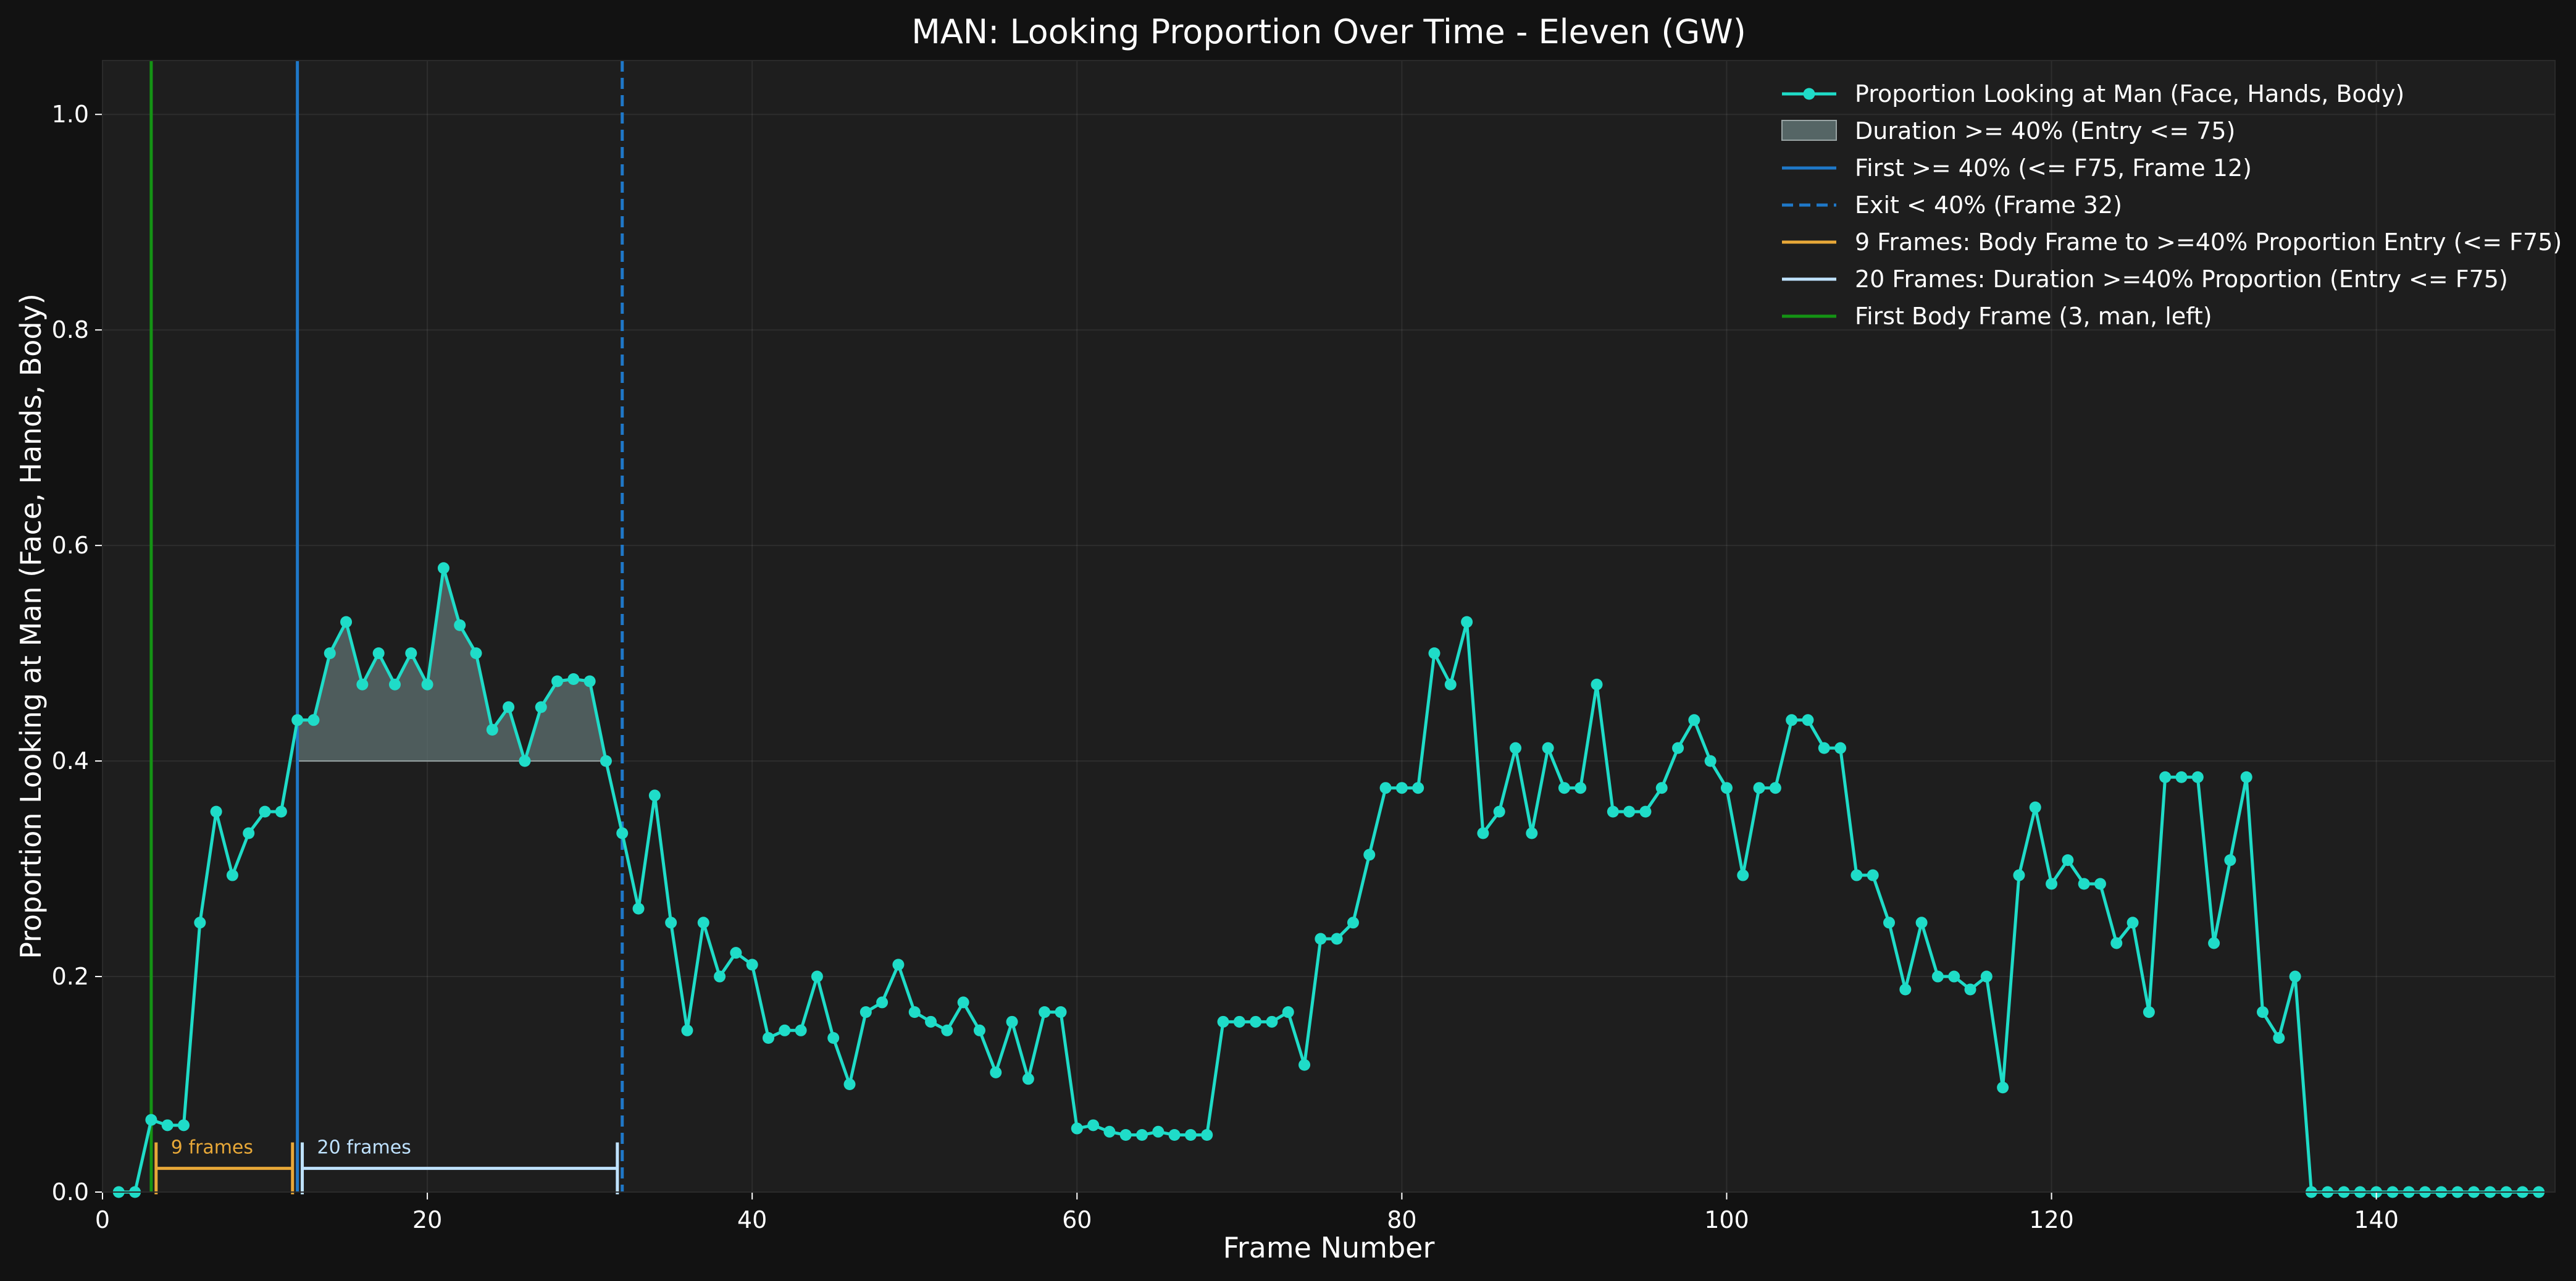  What do you see at coordinates (364, 1148) in the screenshot?
I see `duration_bracket-label: 20 frames` at bounding box center [364, 1148].